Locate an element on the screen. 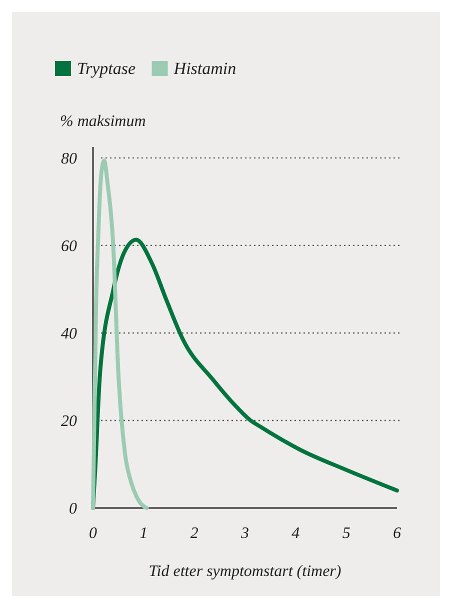 The height and width of the screenshot is (608, 452). y-tick-label: 80 is located at coordinates (69, 159).